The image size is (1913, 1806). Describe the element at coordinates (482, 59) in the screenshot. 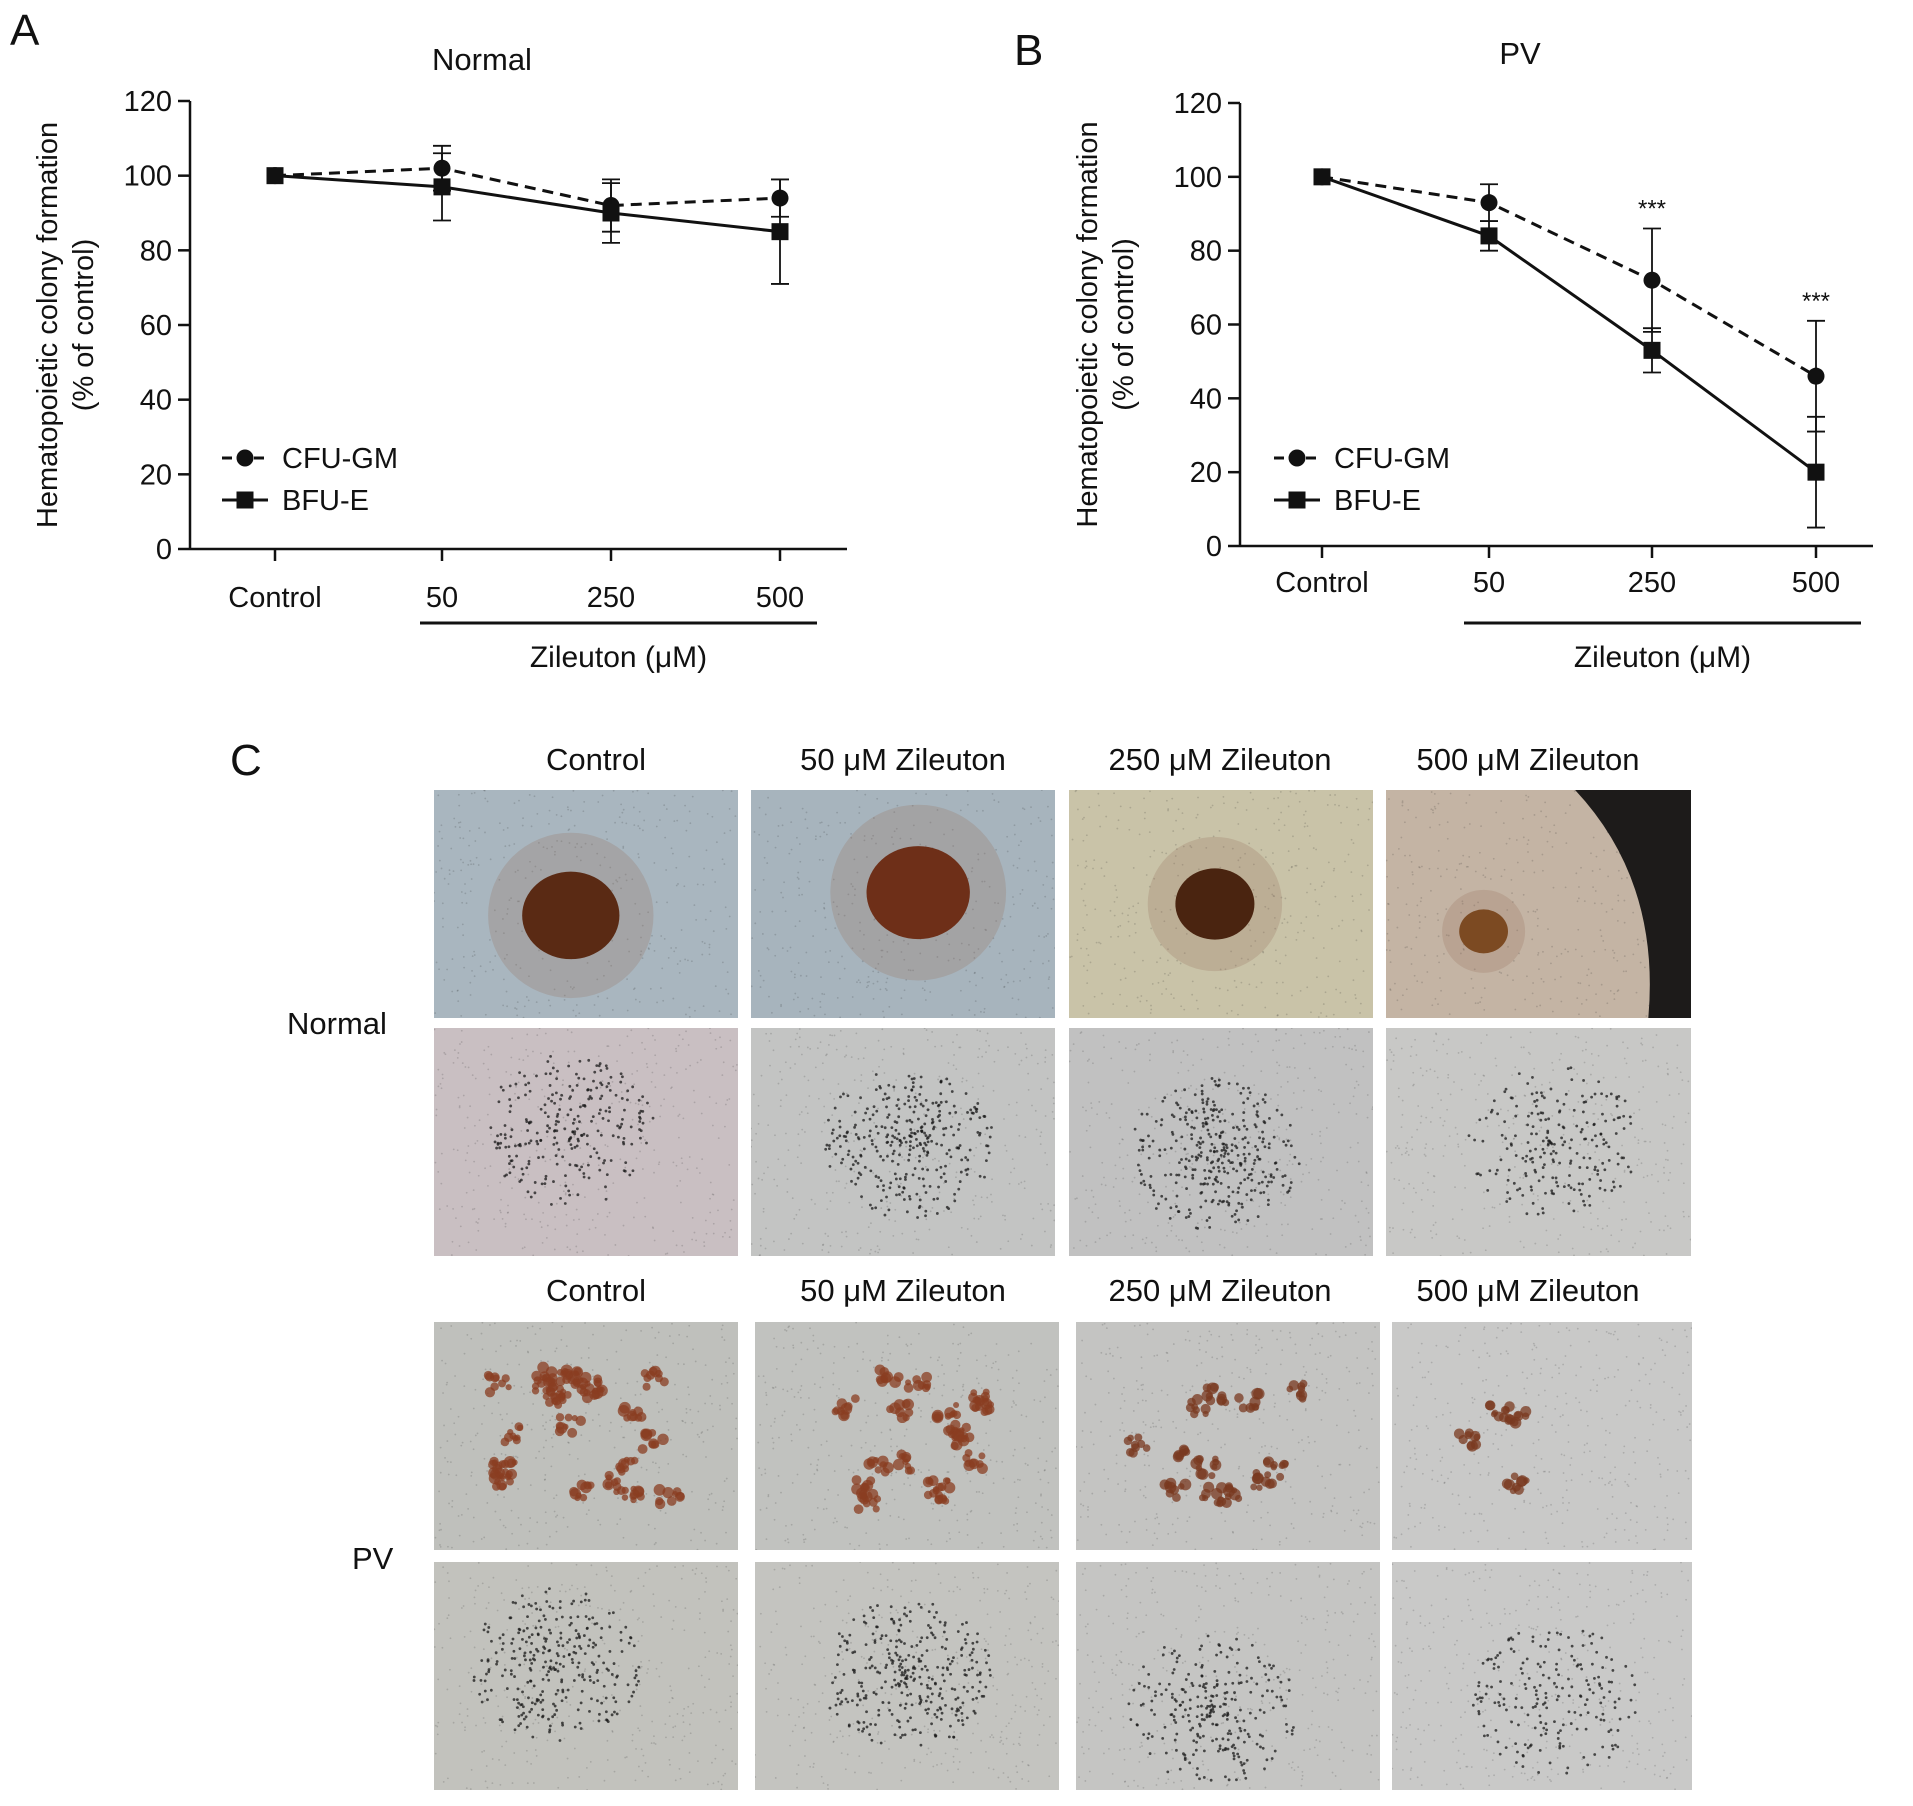

I see `chart-title: Normal` at that location.